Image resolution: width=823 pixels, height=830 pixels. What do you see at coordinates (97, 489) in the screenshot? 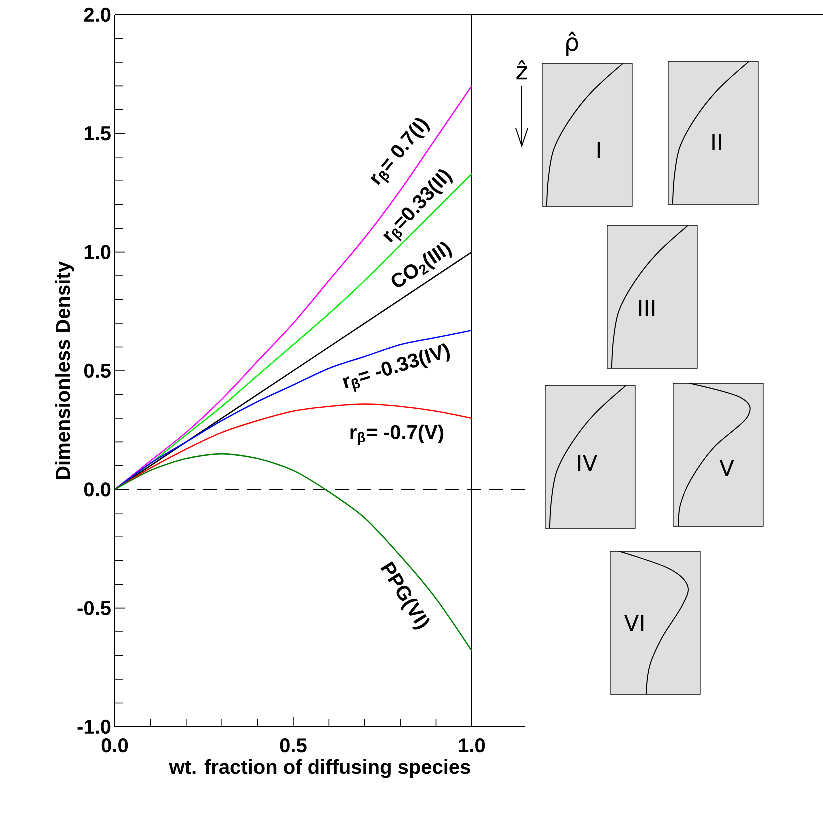
I see `y-tick-label: 0.0` at bounding box center [97, 489].